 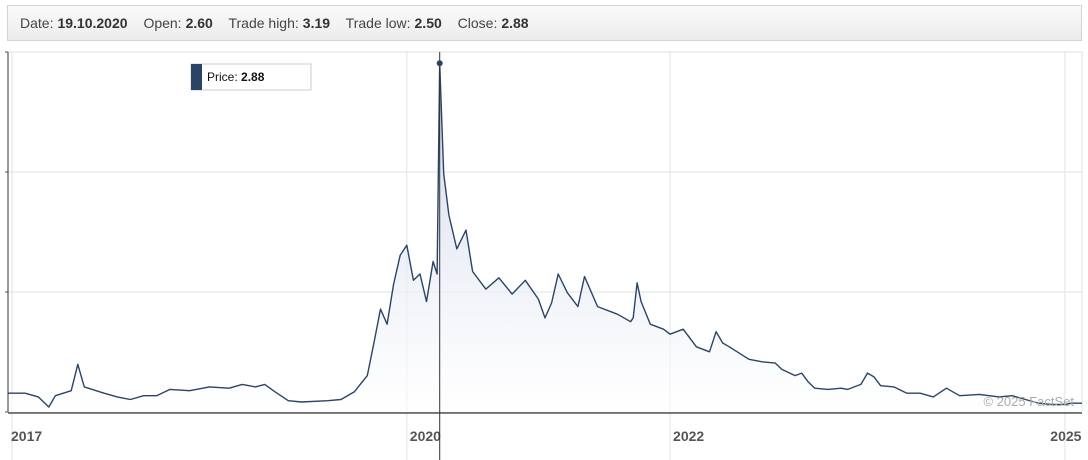 I want to click on date-label: Date:, so click(x=37, y=23).